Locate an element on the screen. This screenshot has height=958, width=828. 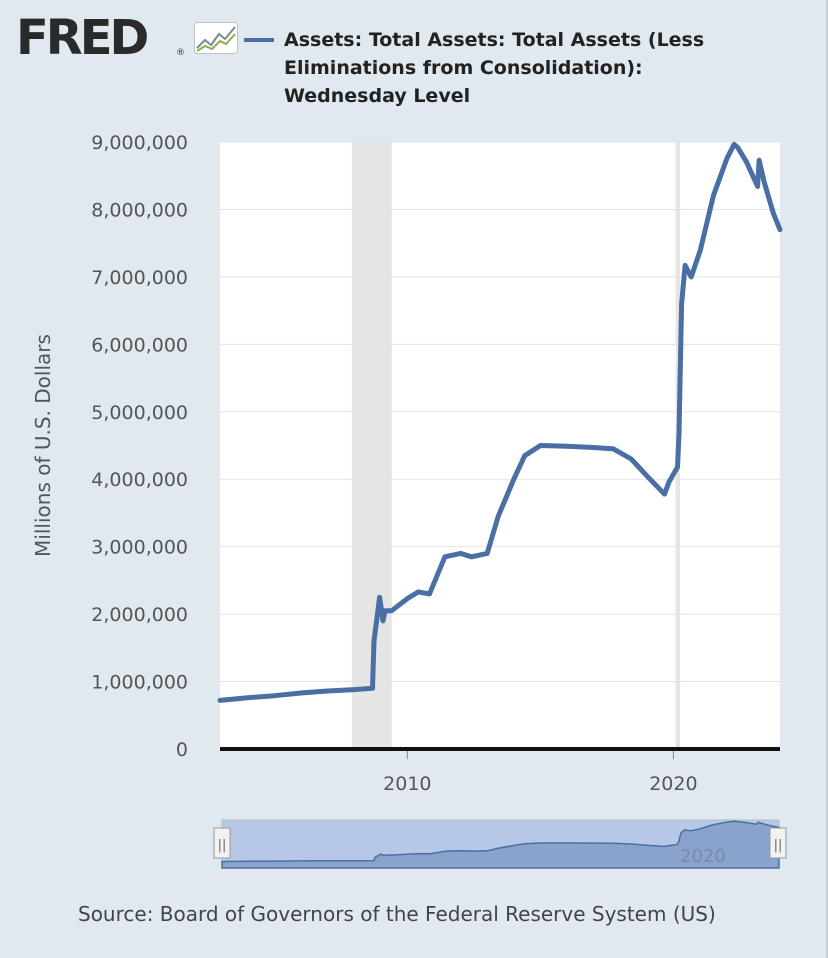
line-chart-icon is located at coordinates (216, 38).